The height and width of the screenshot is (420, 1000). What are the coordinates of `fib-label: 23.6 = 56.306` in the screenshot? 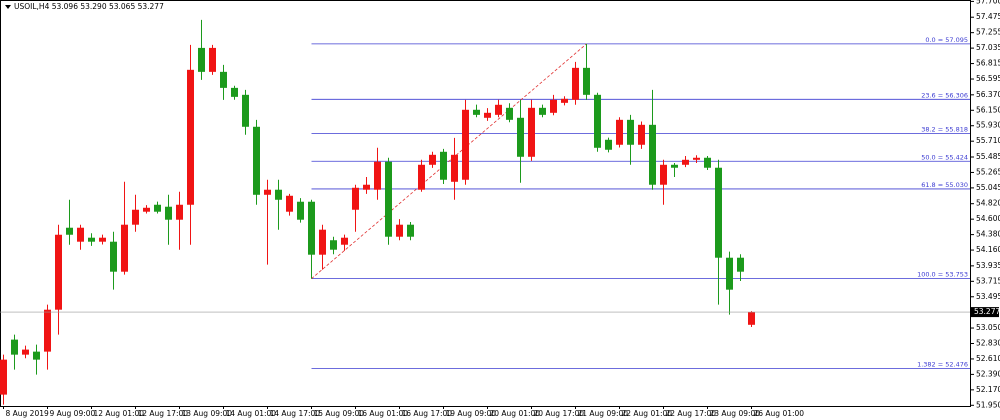 It's located at (944, 95).